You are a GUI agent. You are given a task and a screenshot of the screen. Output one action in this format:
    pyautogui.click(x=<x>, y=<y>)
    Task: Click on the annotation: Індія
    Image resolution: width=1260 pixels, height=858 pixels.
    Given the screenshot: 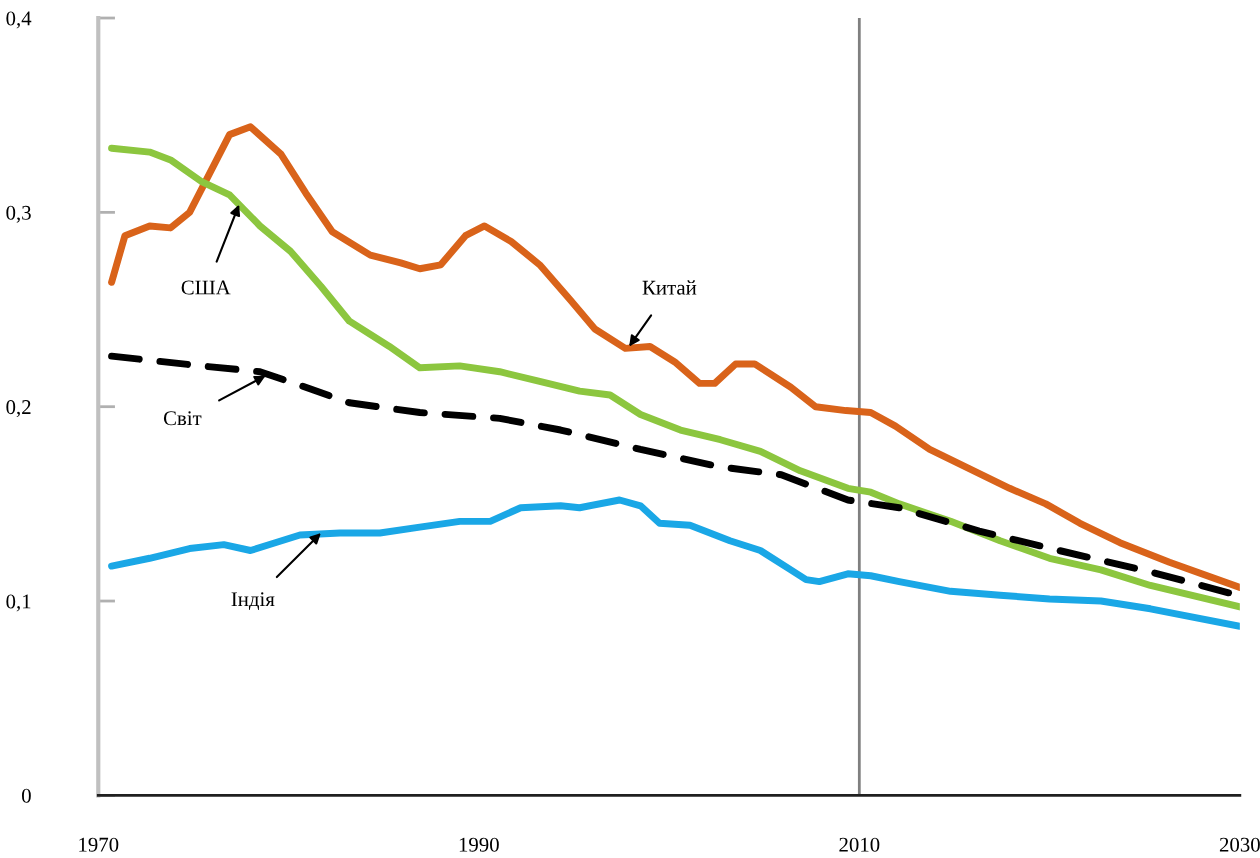 What is the action you would take?
    pyautogui.click(x=253, y=601)
    